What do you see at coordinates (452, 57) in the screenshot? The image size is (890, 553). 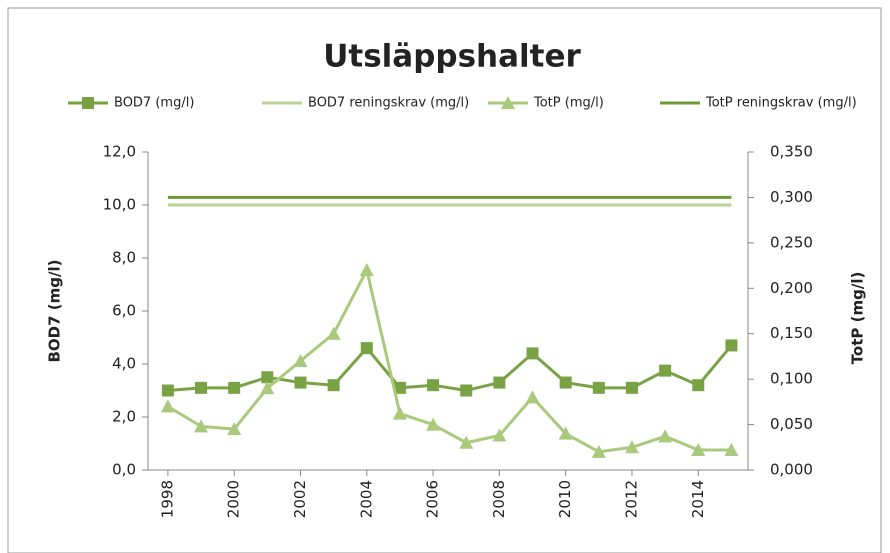 I see `chart-title: Utsläppshalter` at bounding box center [452, 57].